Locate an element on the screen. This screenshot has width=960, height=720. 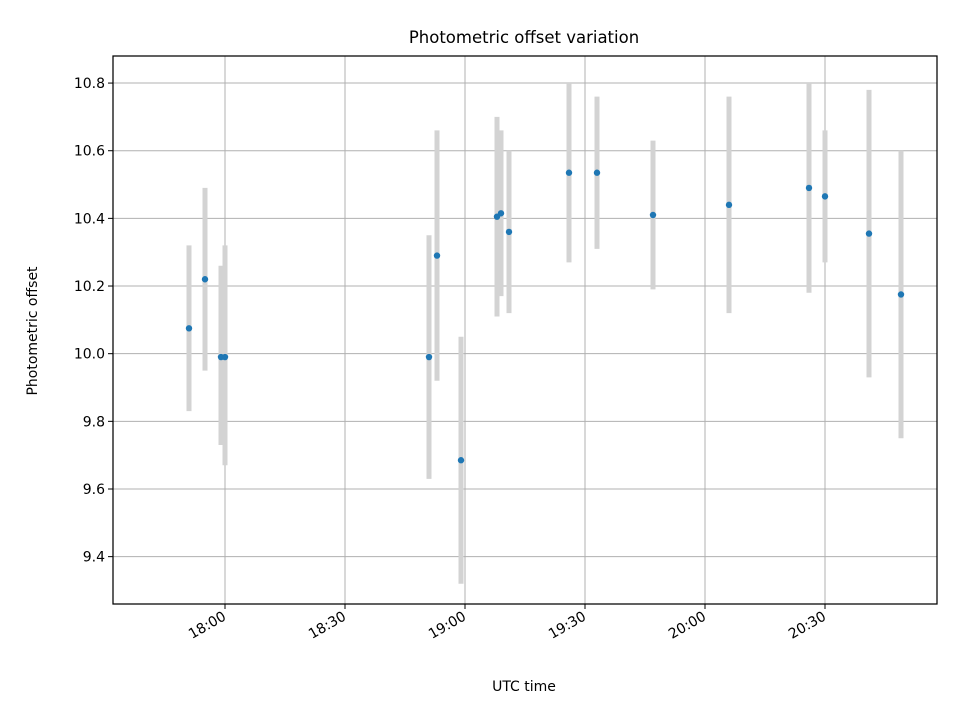
y-tick-label: 10.2 is located at coordinates (89, 287).